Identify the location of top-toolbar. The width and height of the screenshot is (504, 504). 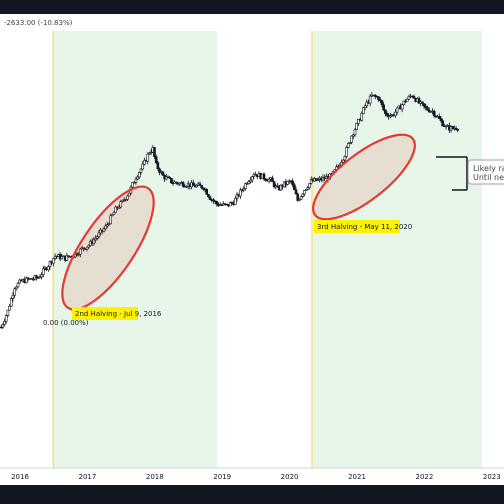
(252, 7).